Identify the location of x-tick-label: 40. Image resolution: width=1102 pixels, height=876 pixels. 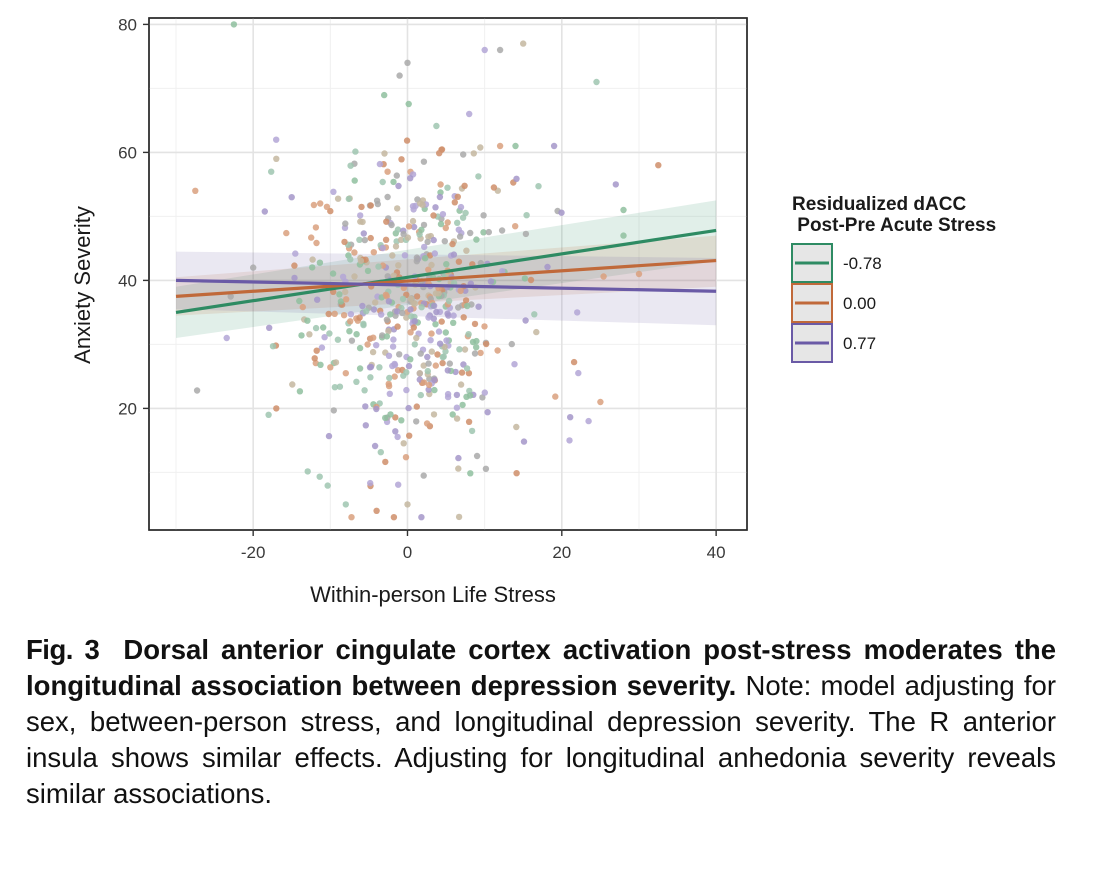
(716, 552).